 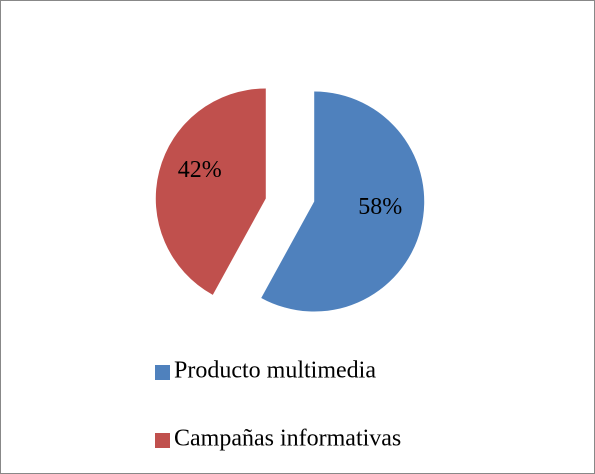 What do you see at coordinates (380, 207) in the screenshot?
I see `data-label: 58%` at bounding box center [380, 207].